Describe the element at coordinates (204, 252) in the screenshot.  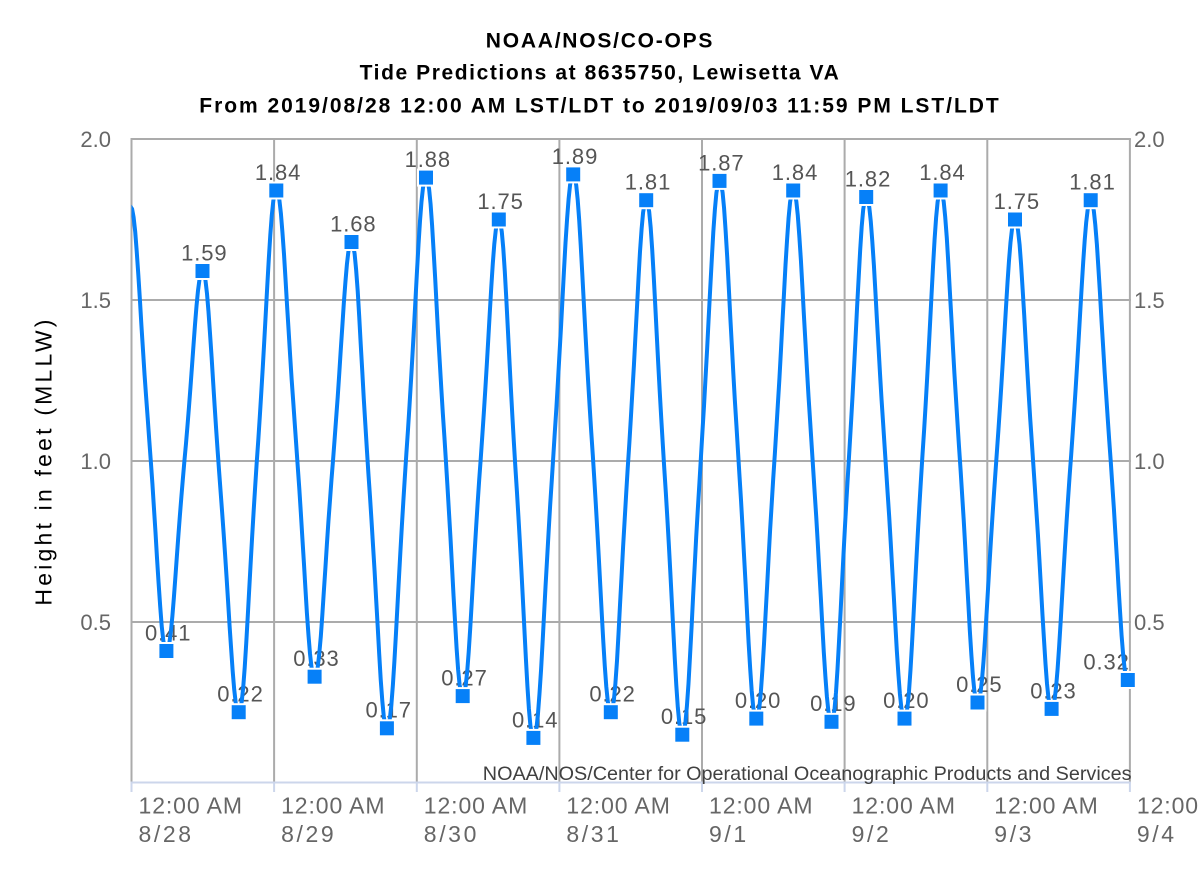
I see `svg-text: 1.59` at that location.